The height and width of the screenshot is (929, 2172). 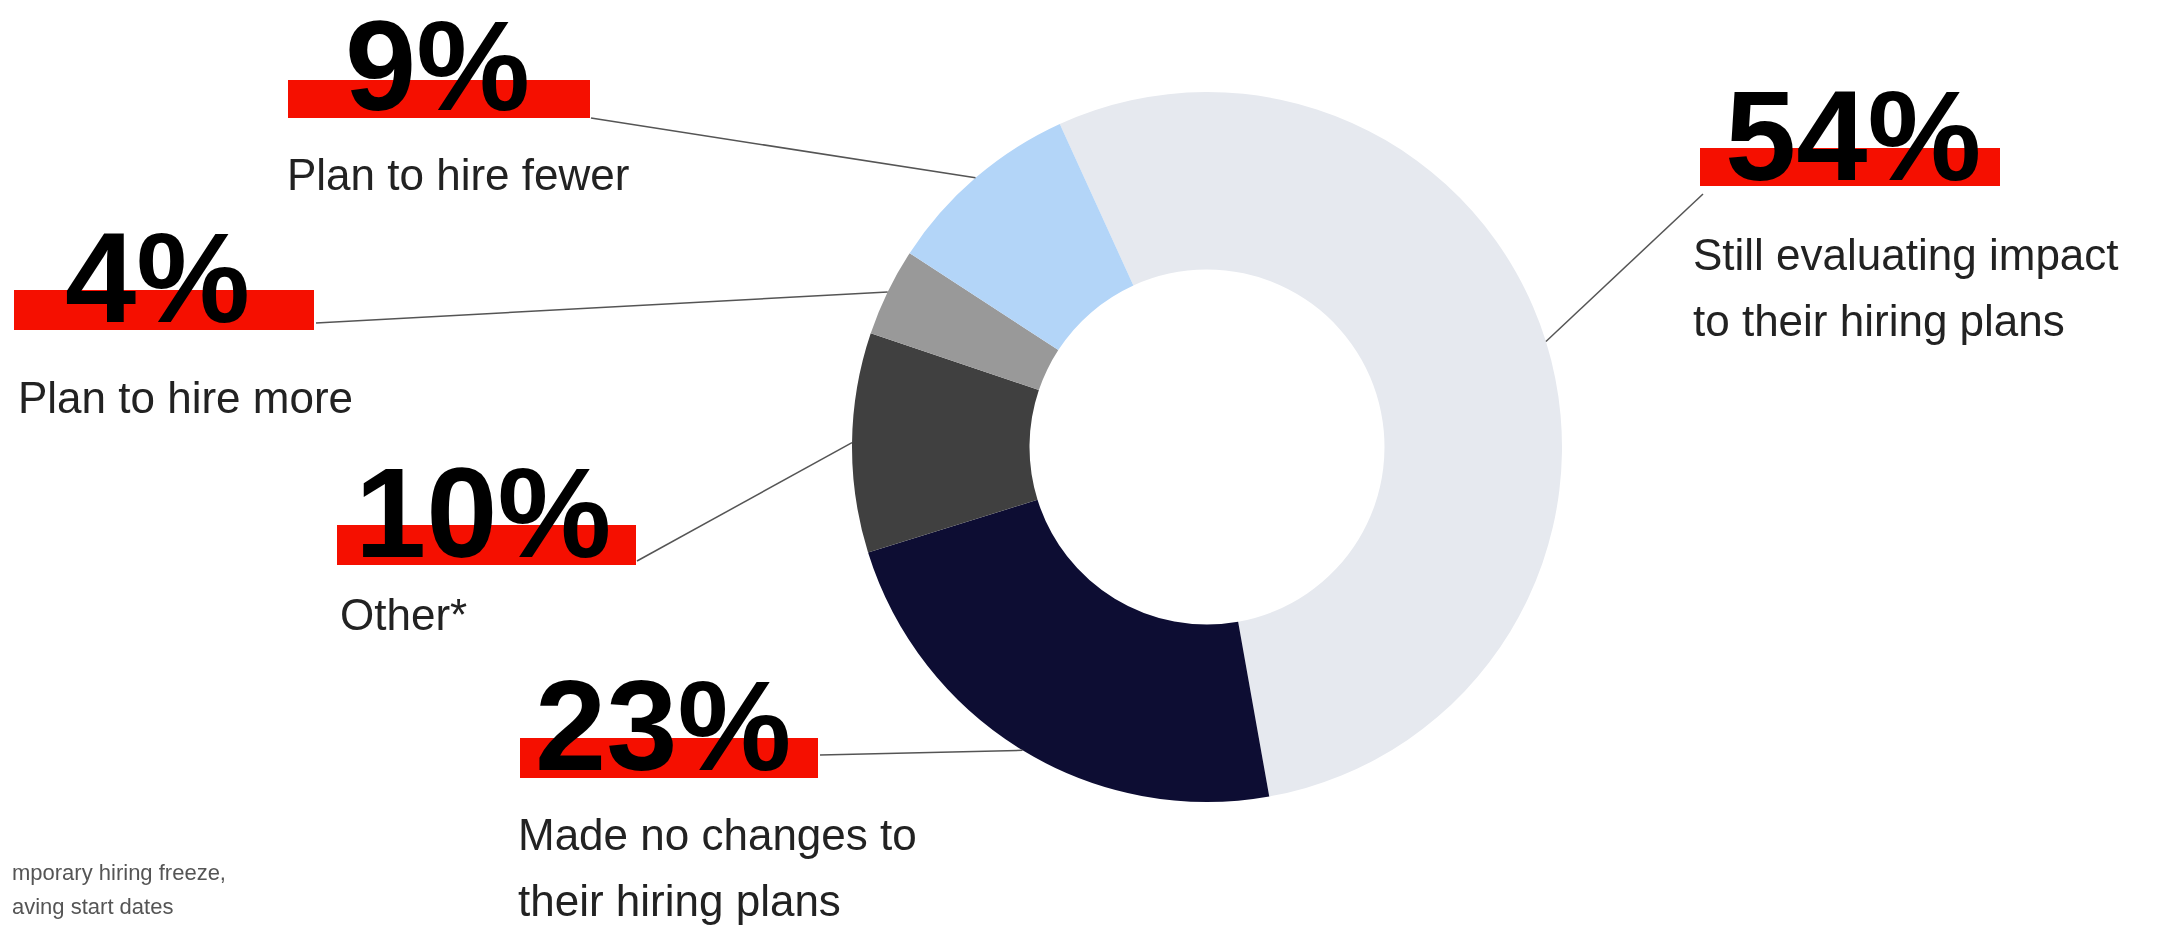 What do you see at coordinates (1906, 287) in the screenshot?
I see `slice-label: Still evaluating impact to their hiring plans` at bounding box center [1906, 287].